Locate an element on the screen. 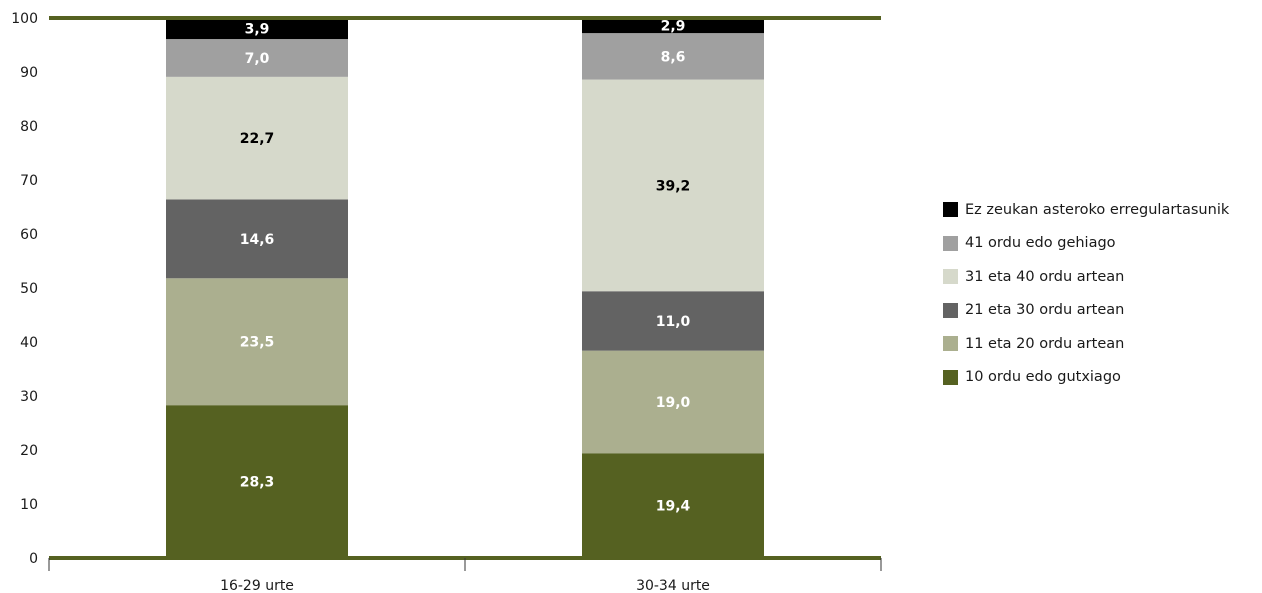  y-tick-label: 60 is located at coordinates (29, 235).